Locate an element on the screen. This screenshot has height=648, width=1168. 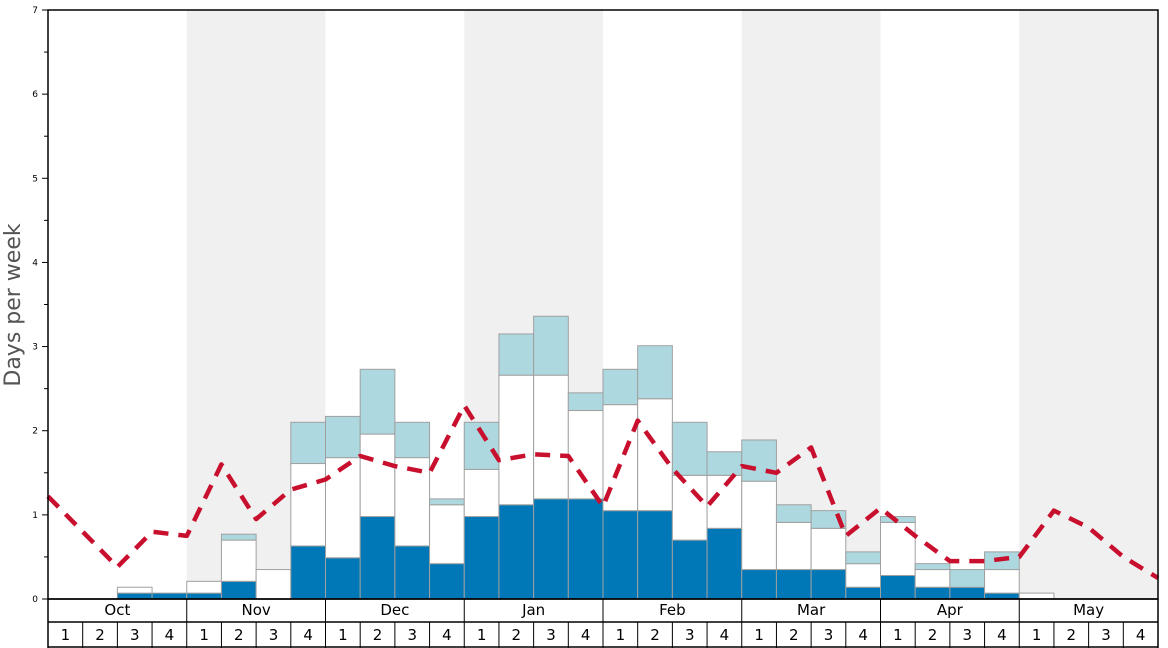
y-tick-label: 7 is located at coordinates (35, 11).